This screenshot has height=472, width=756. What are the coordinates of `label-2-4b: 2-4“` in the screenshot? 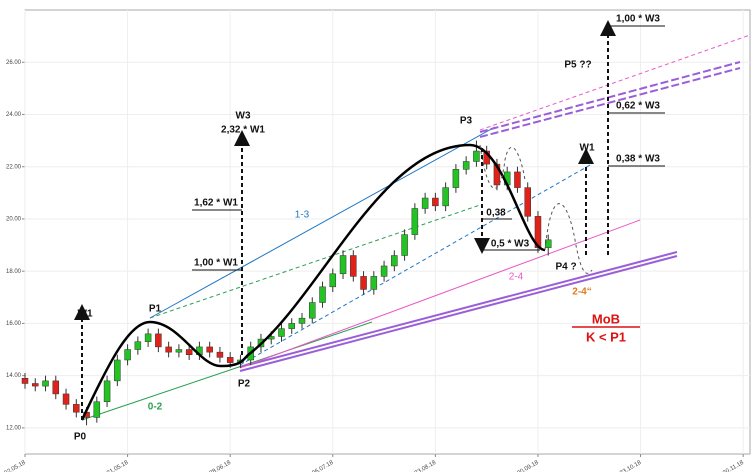 It's located at (581, 292).